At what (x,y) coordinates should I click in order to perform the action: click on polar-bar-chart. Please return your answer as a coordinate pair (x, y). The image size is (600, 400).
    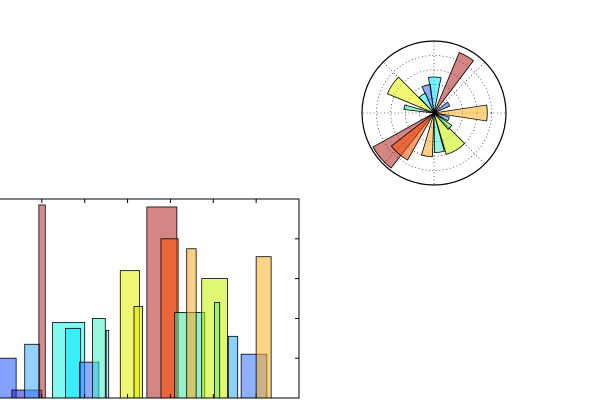
    Looking at the image, I should click on (434, 113).